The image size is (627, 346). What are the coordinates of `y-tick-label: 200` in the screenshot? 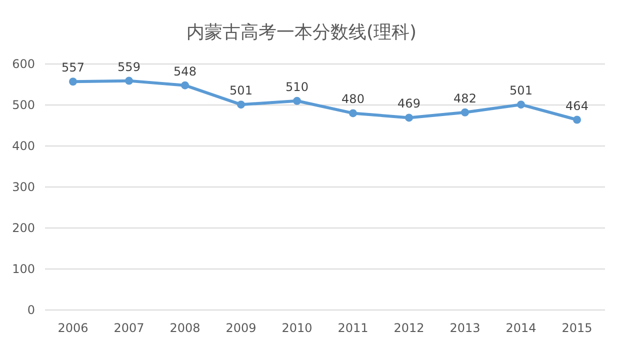 It's located at (23, 228).